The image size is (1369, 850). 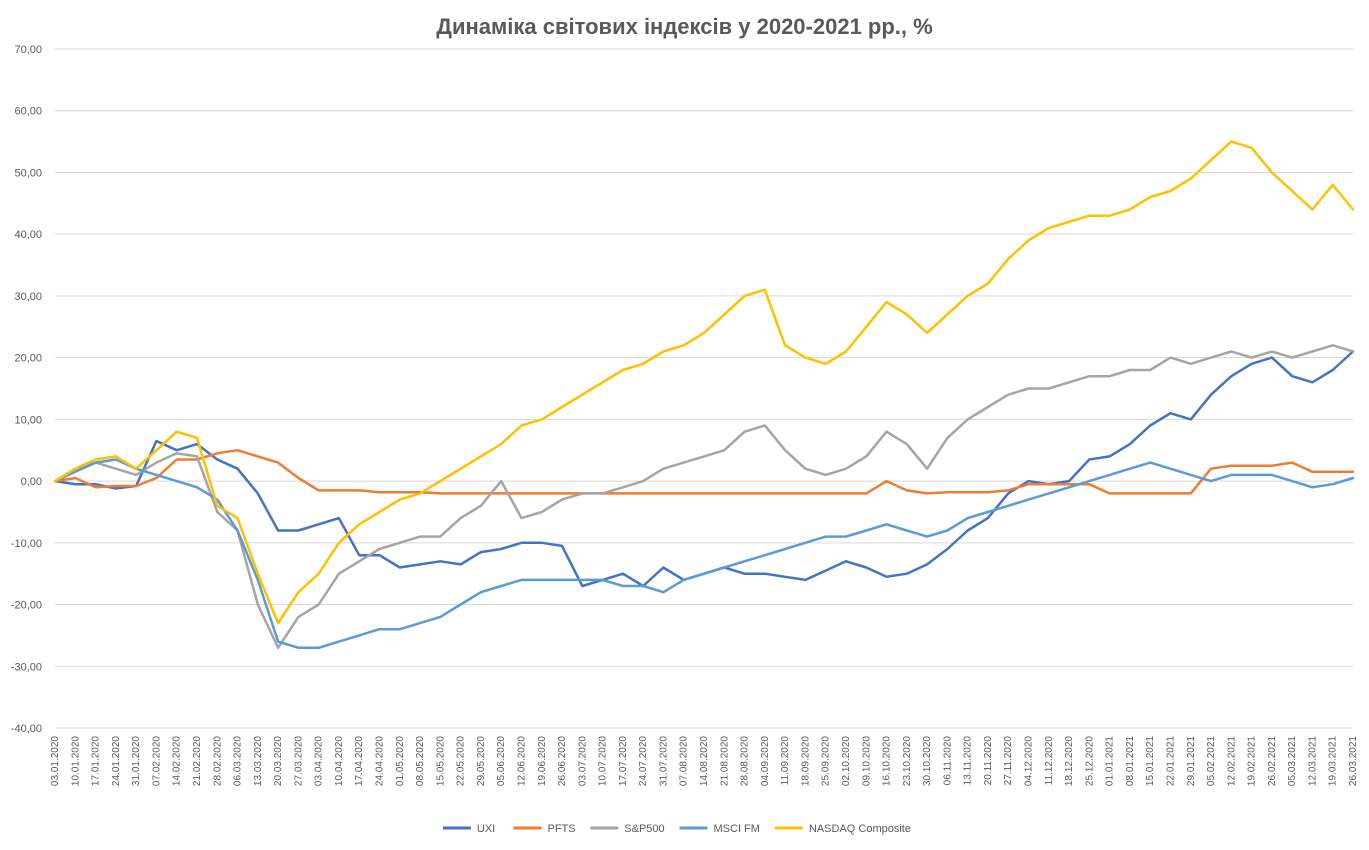 I want to click on x-tick-label: 14.08.2020, so click(x=704, y=761).